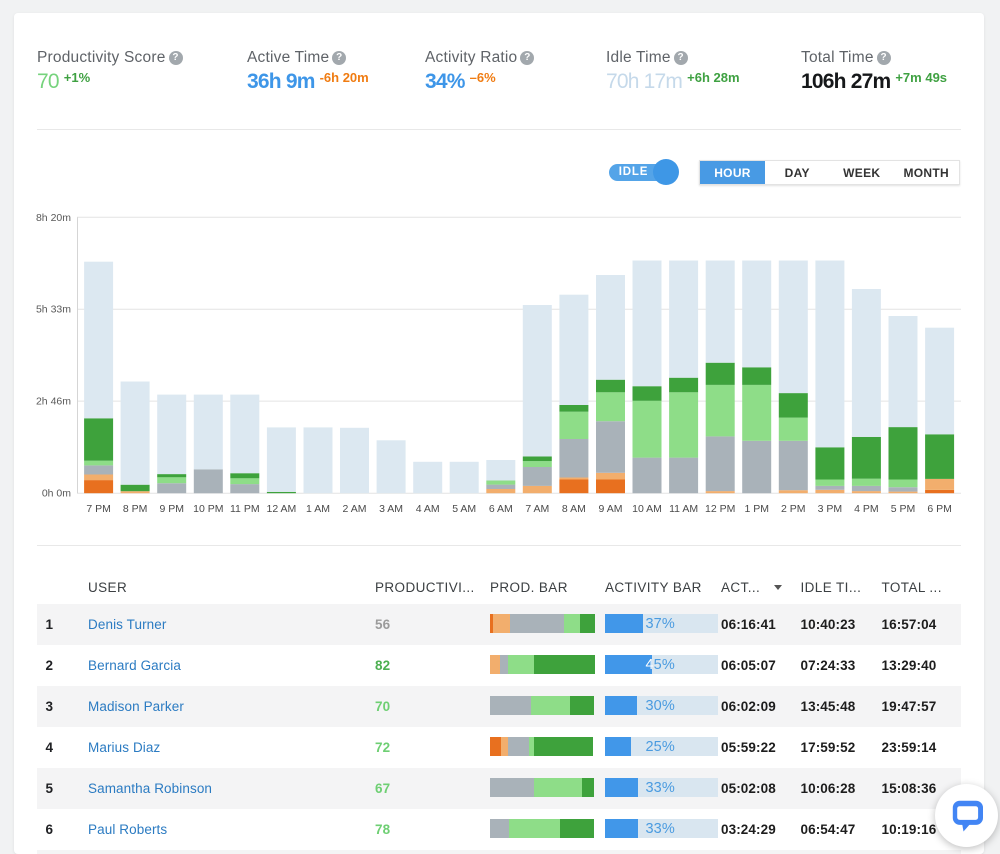  What do you see at coordinates (53, 218) in the screenshot?
I see `svg-text: 8h 20m` at bounding box center [53, 218].